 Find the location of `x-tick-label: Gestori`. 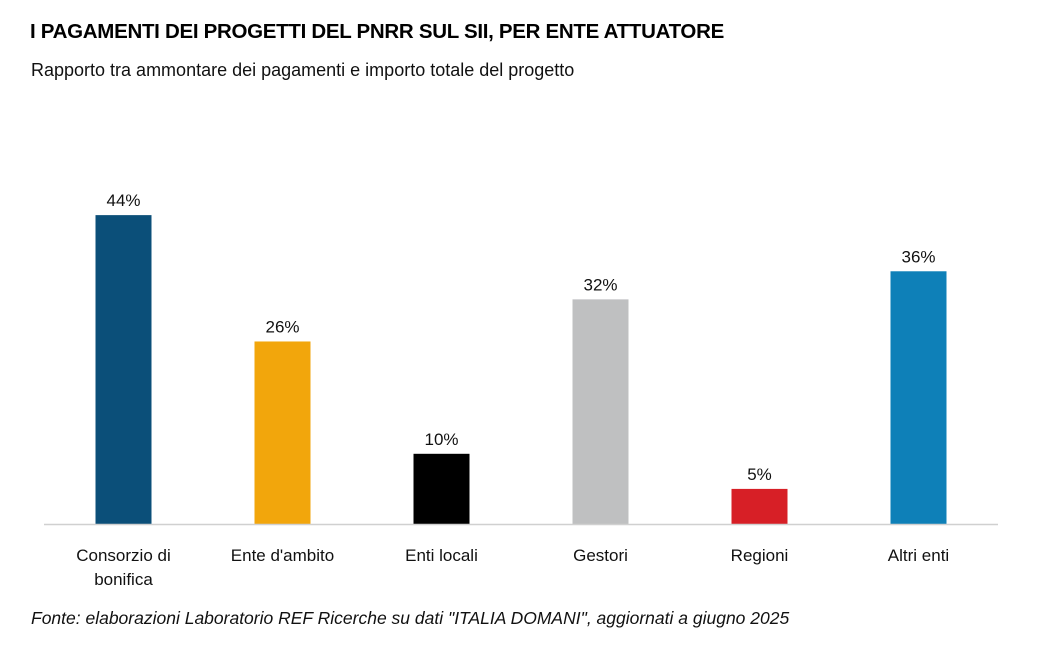

x-tick-label: Gestori is located at coordinates (600, 555).